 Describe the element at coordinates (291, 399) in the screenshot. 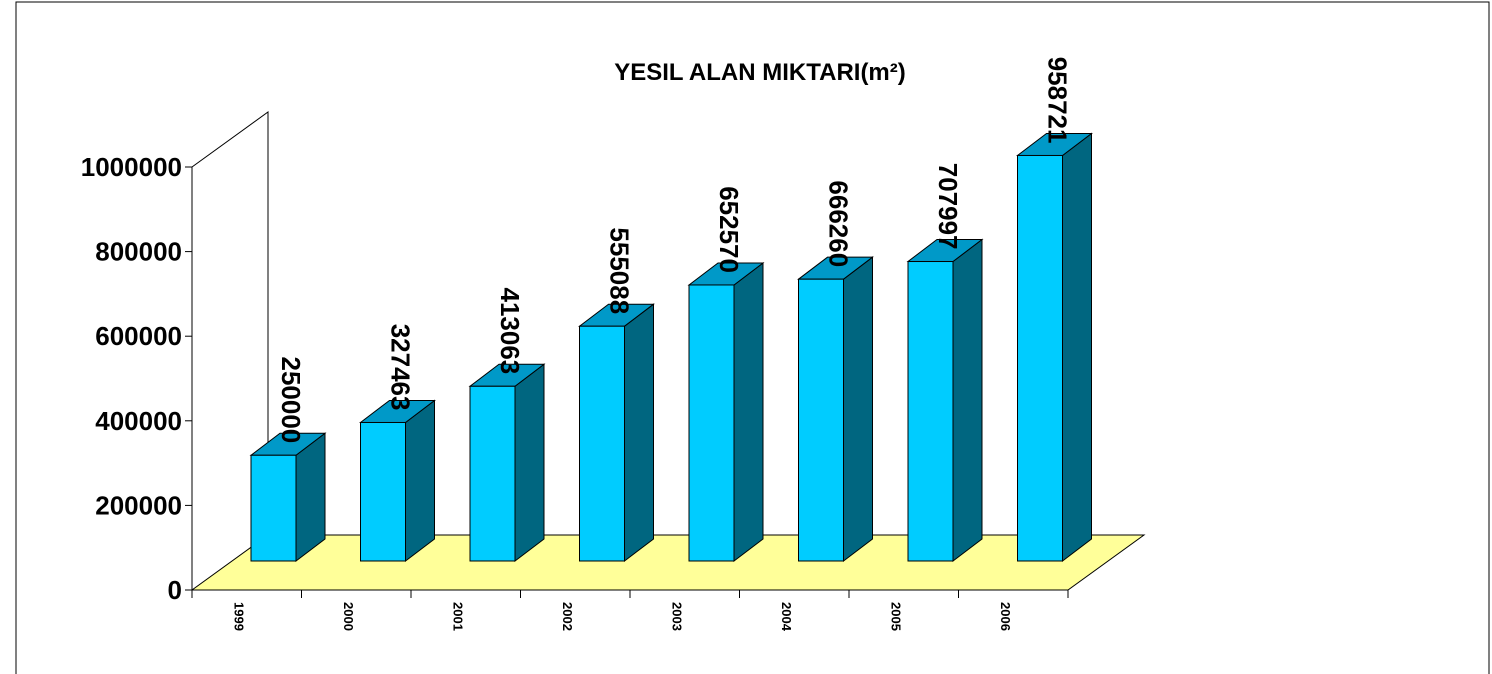

I see `value-label: 250000` at that location.